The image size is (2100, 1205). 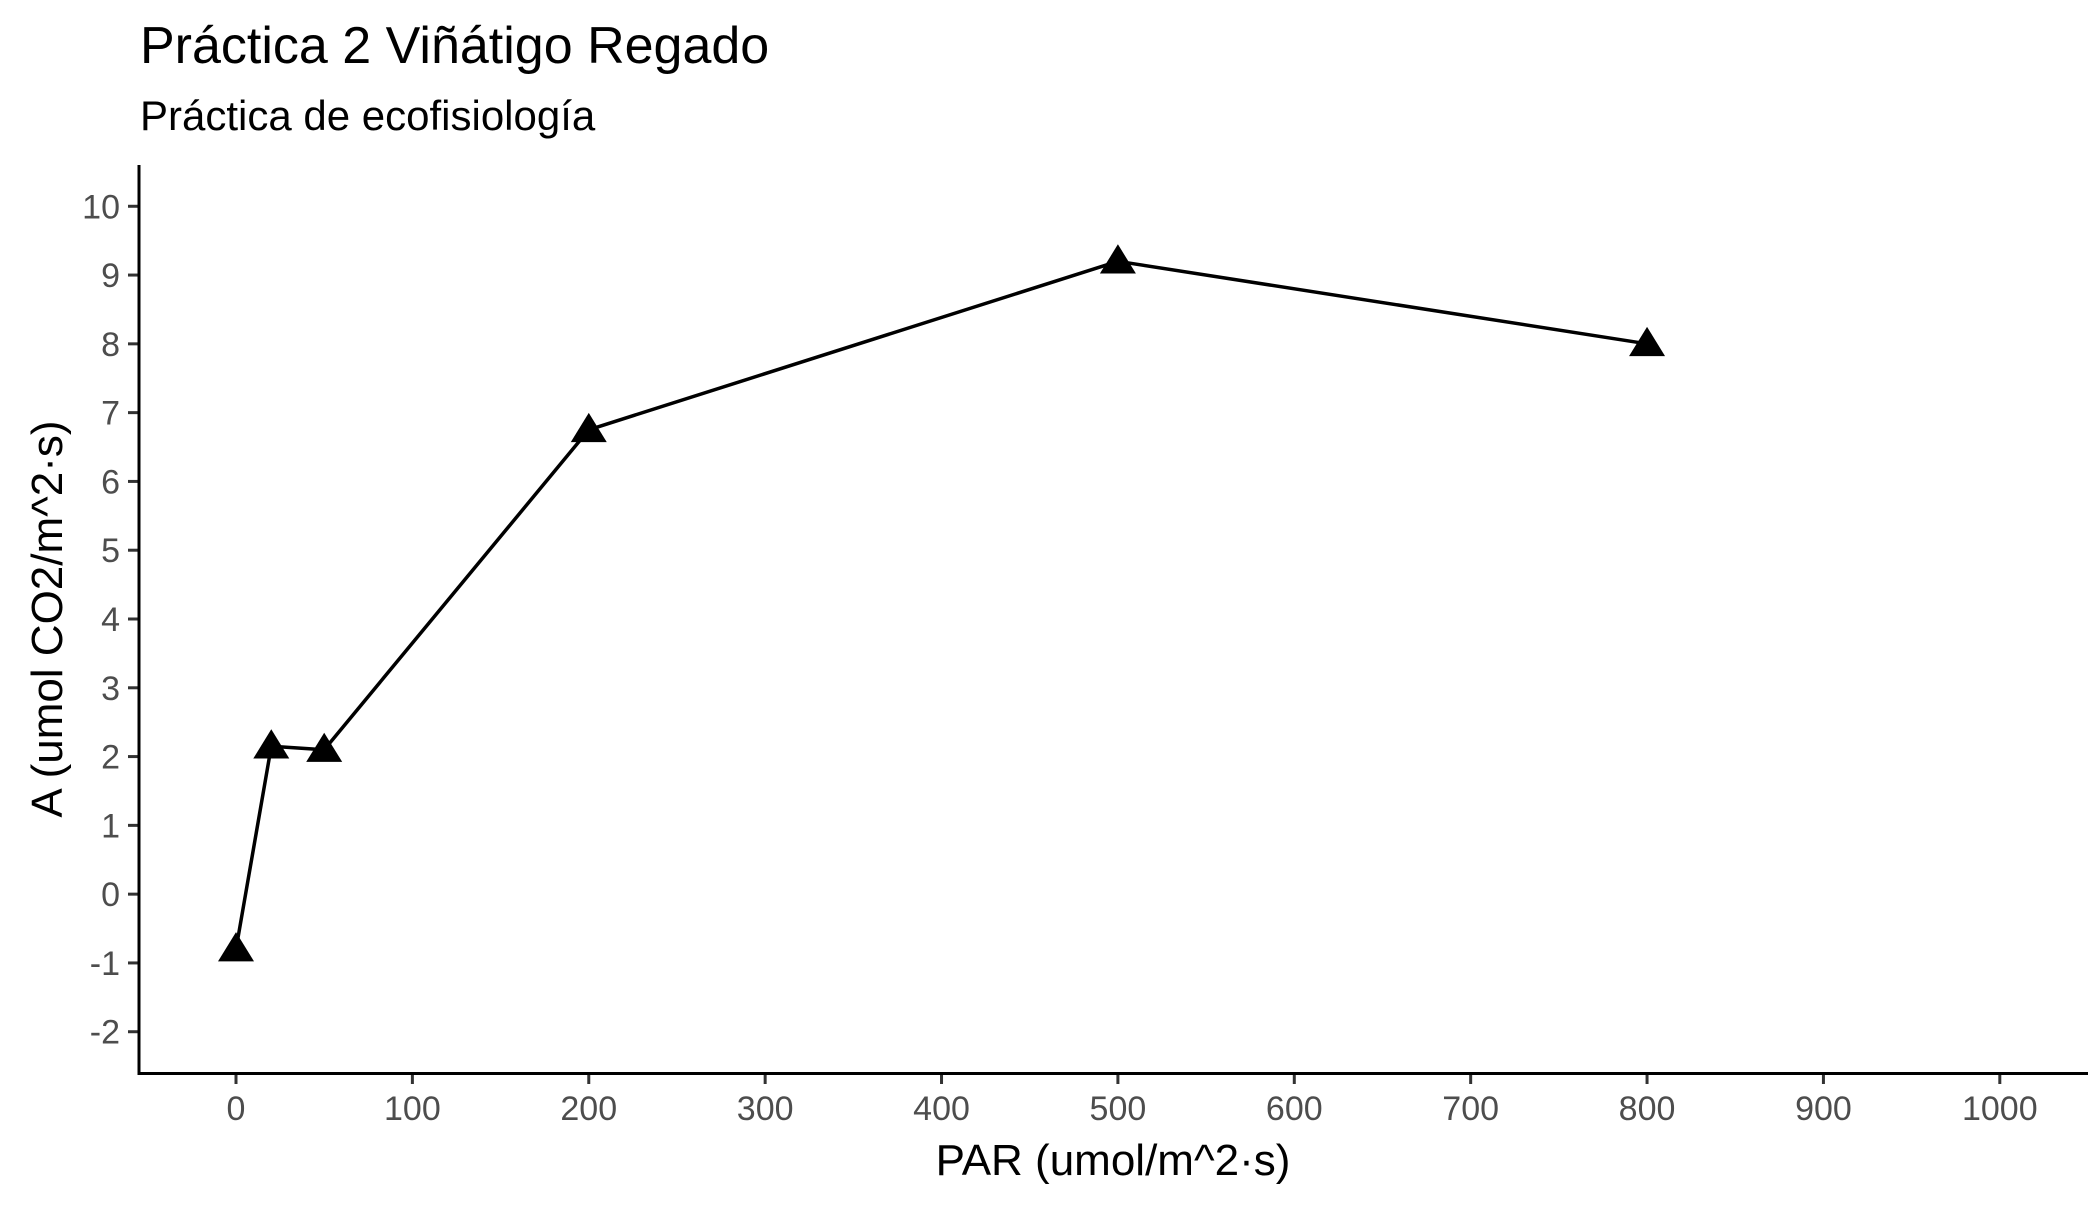 I want to click on y-tick-label: 4, so click(x=110, y=620).